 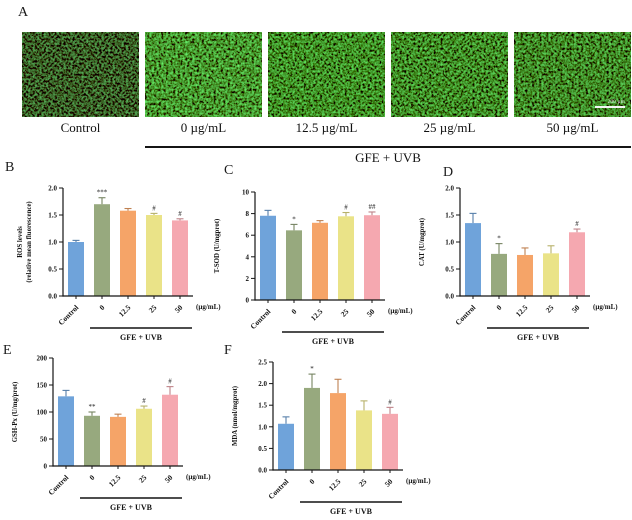 I want to click on panel-letter-f: F, so click(x=228, y=350).